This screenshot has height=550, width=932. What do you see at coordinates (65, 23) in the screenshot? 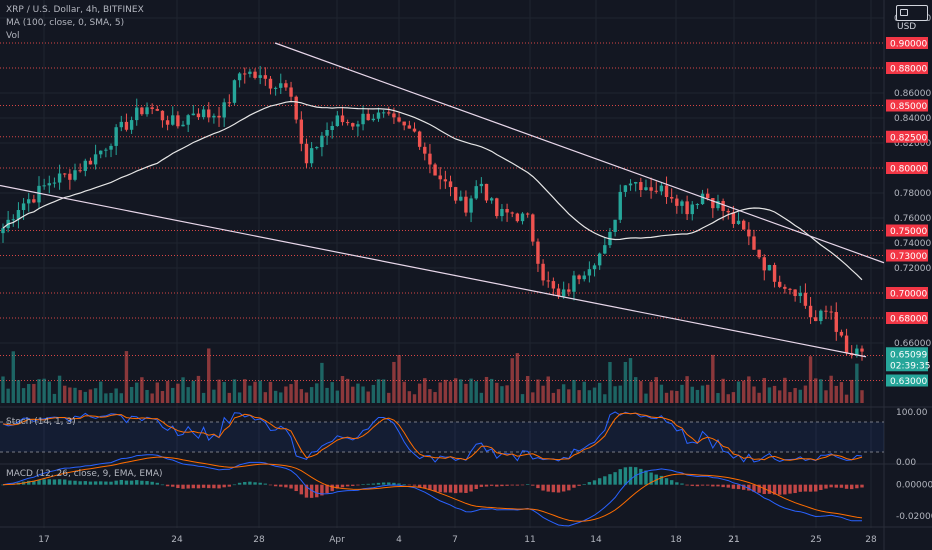
I see `ma-legend: MA (100, close, 0, SMA, 5)` at bounding box center [65, 23].